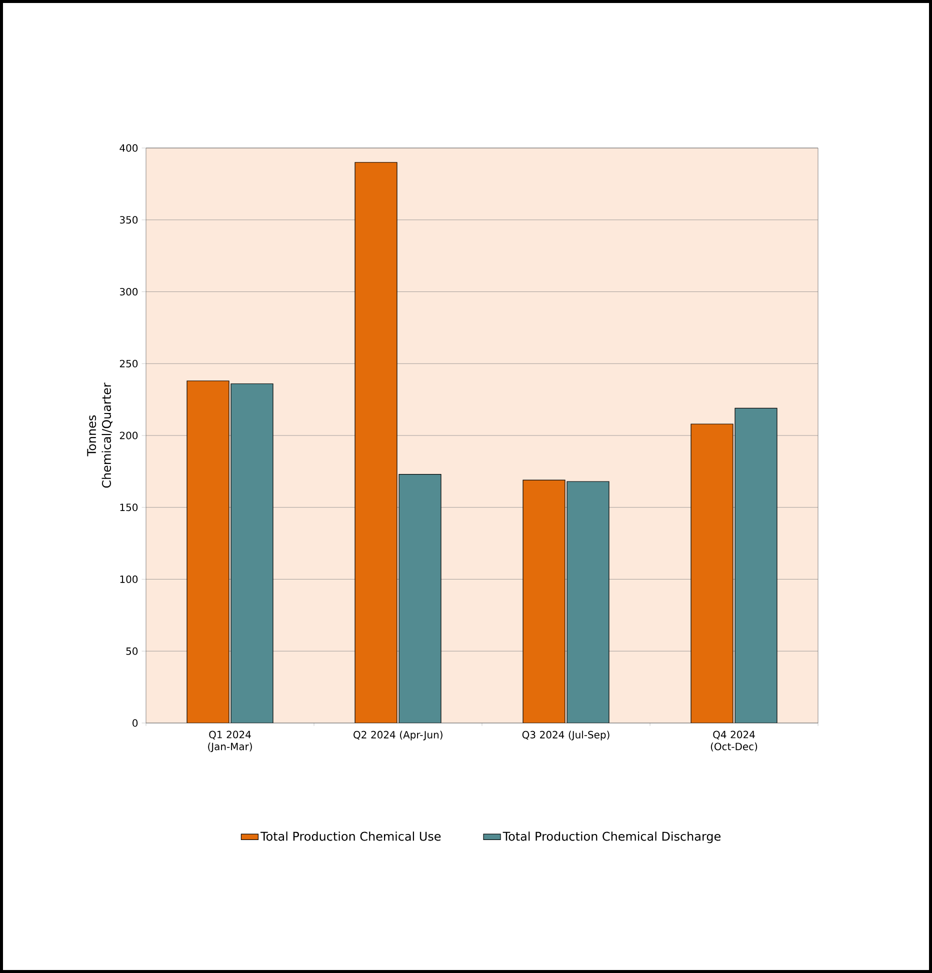  Describe the element at coordinates (350, 836) in the screenshot. I see `legend-label: Total Production Chemical Use` at that location.